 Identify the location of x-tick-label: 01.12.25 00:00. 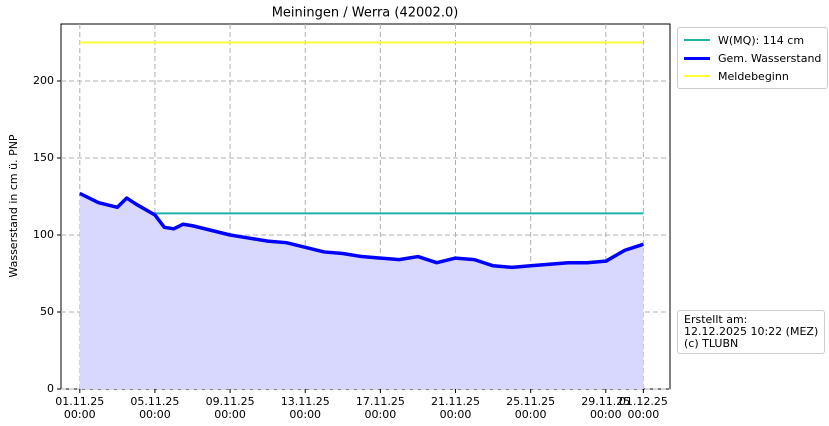
(643, 408).